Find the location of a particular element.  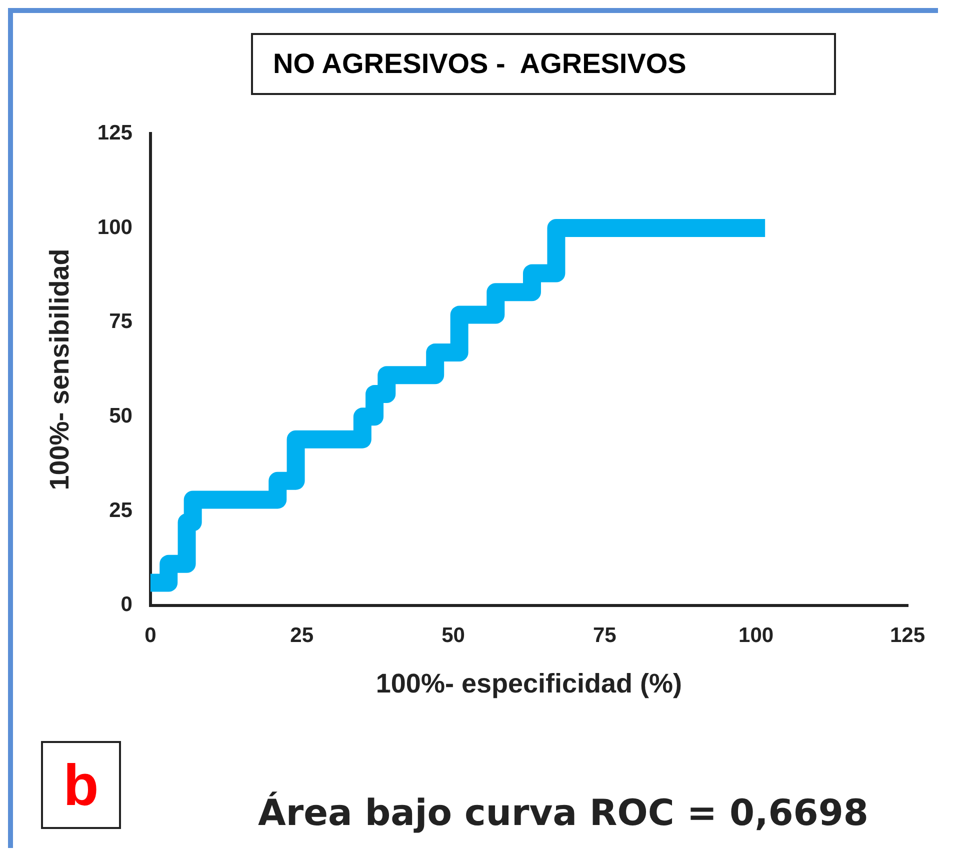

x-axis-title: 100%- especificidad (%) is located at coordinates (529, 683).